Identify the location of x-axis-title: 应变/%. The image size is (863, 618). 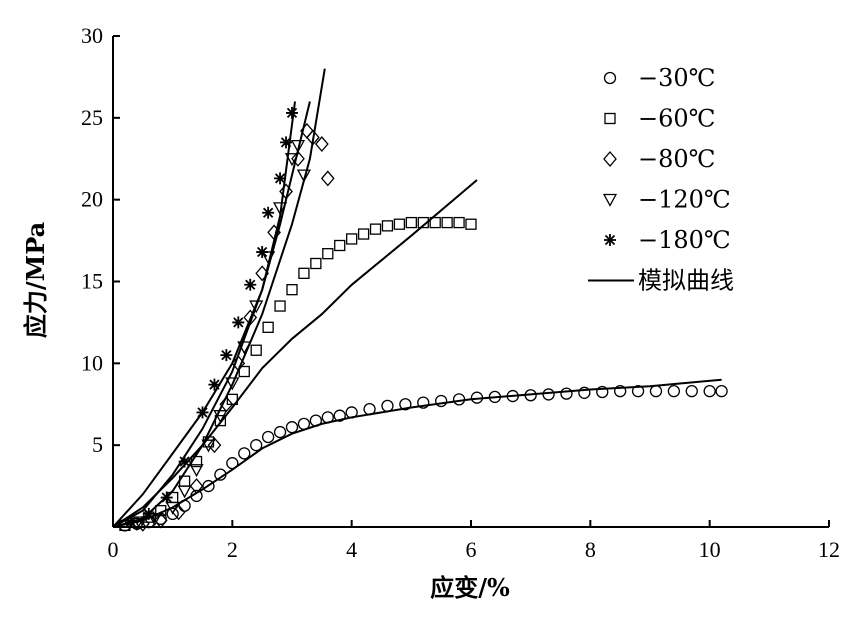
(470, 587).